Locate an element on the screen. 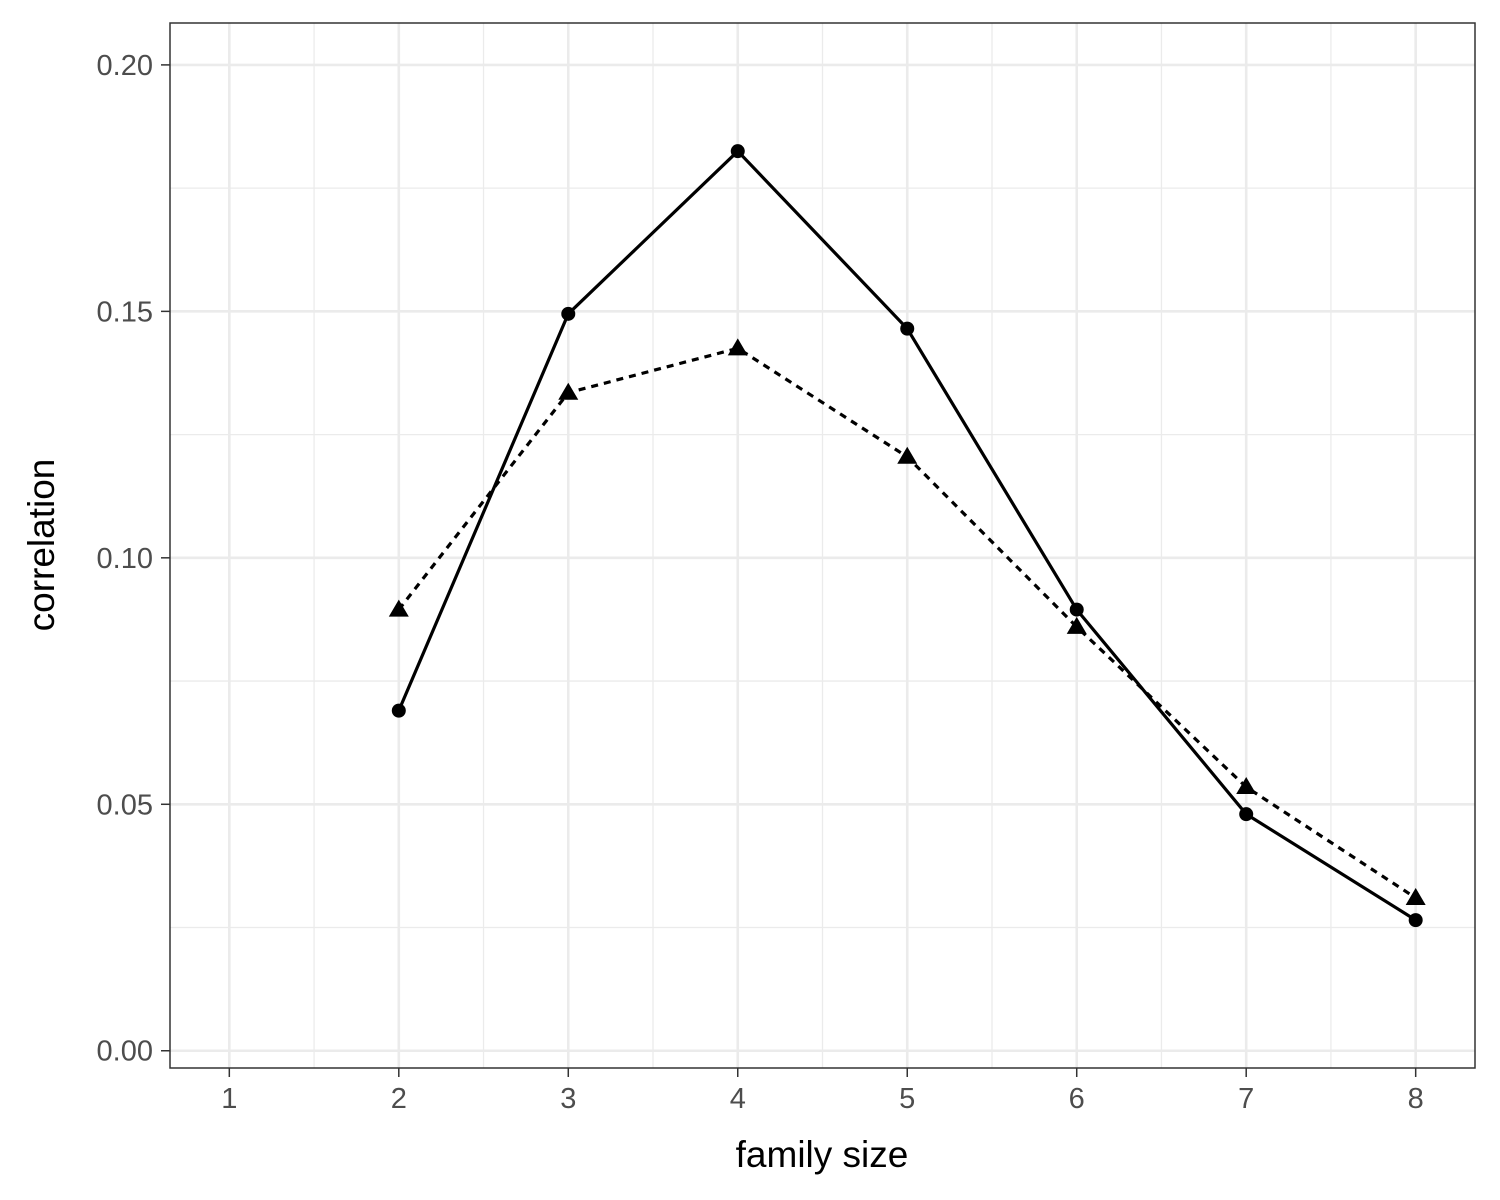 This screenshot has height=1200, width=1500. y-tick-label: 0.05 is located at coordinates (125, 805).